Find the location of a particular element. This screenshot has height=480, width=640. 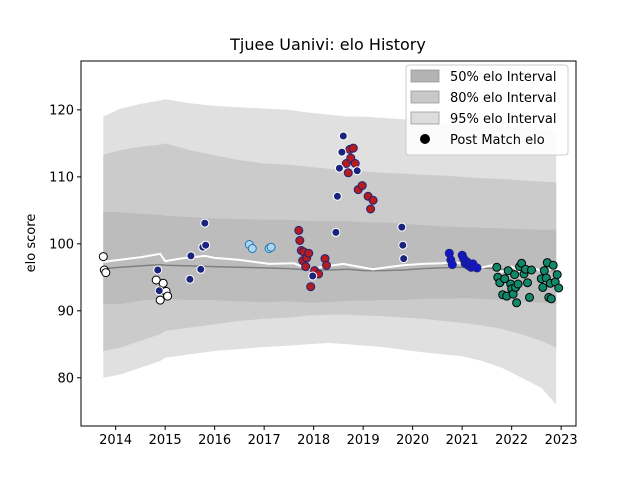

x-tick-label: 2022 is located at coordinates (511, 440).